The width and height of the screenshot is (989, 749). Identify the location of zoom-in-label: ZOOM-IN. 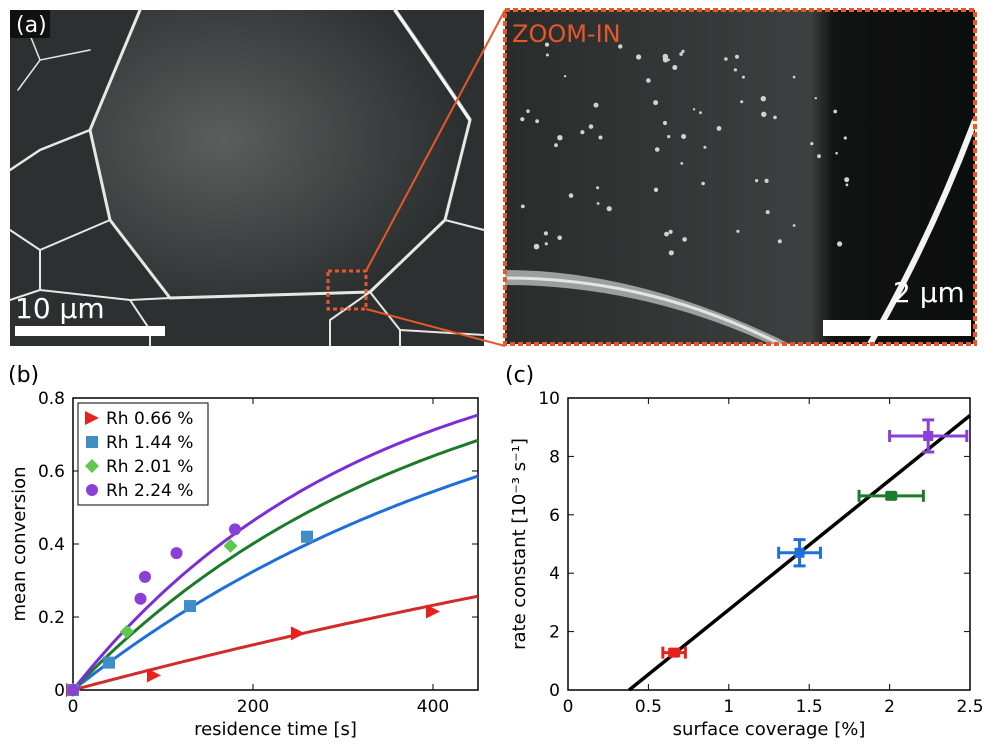
(566, 34).